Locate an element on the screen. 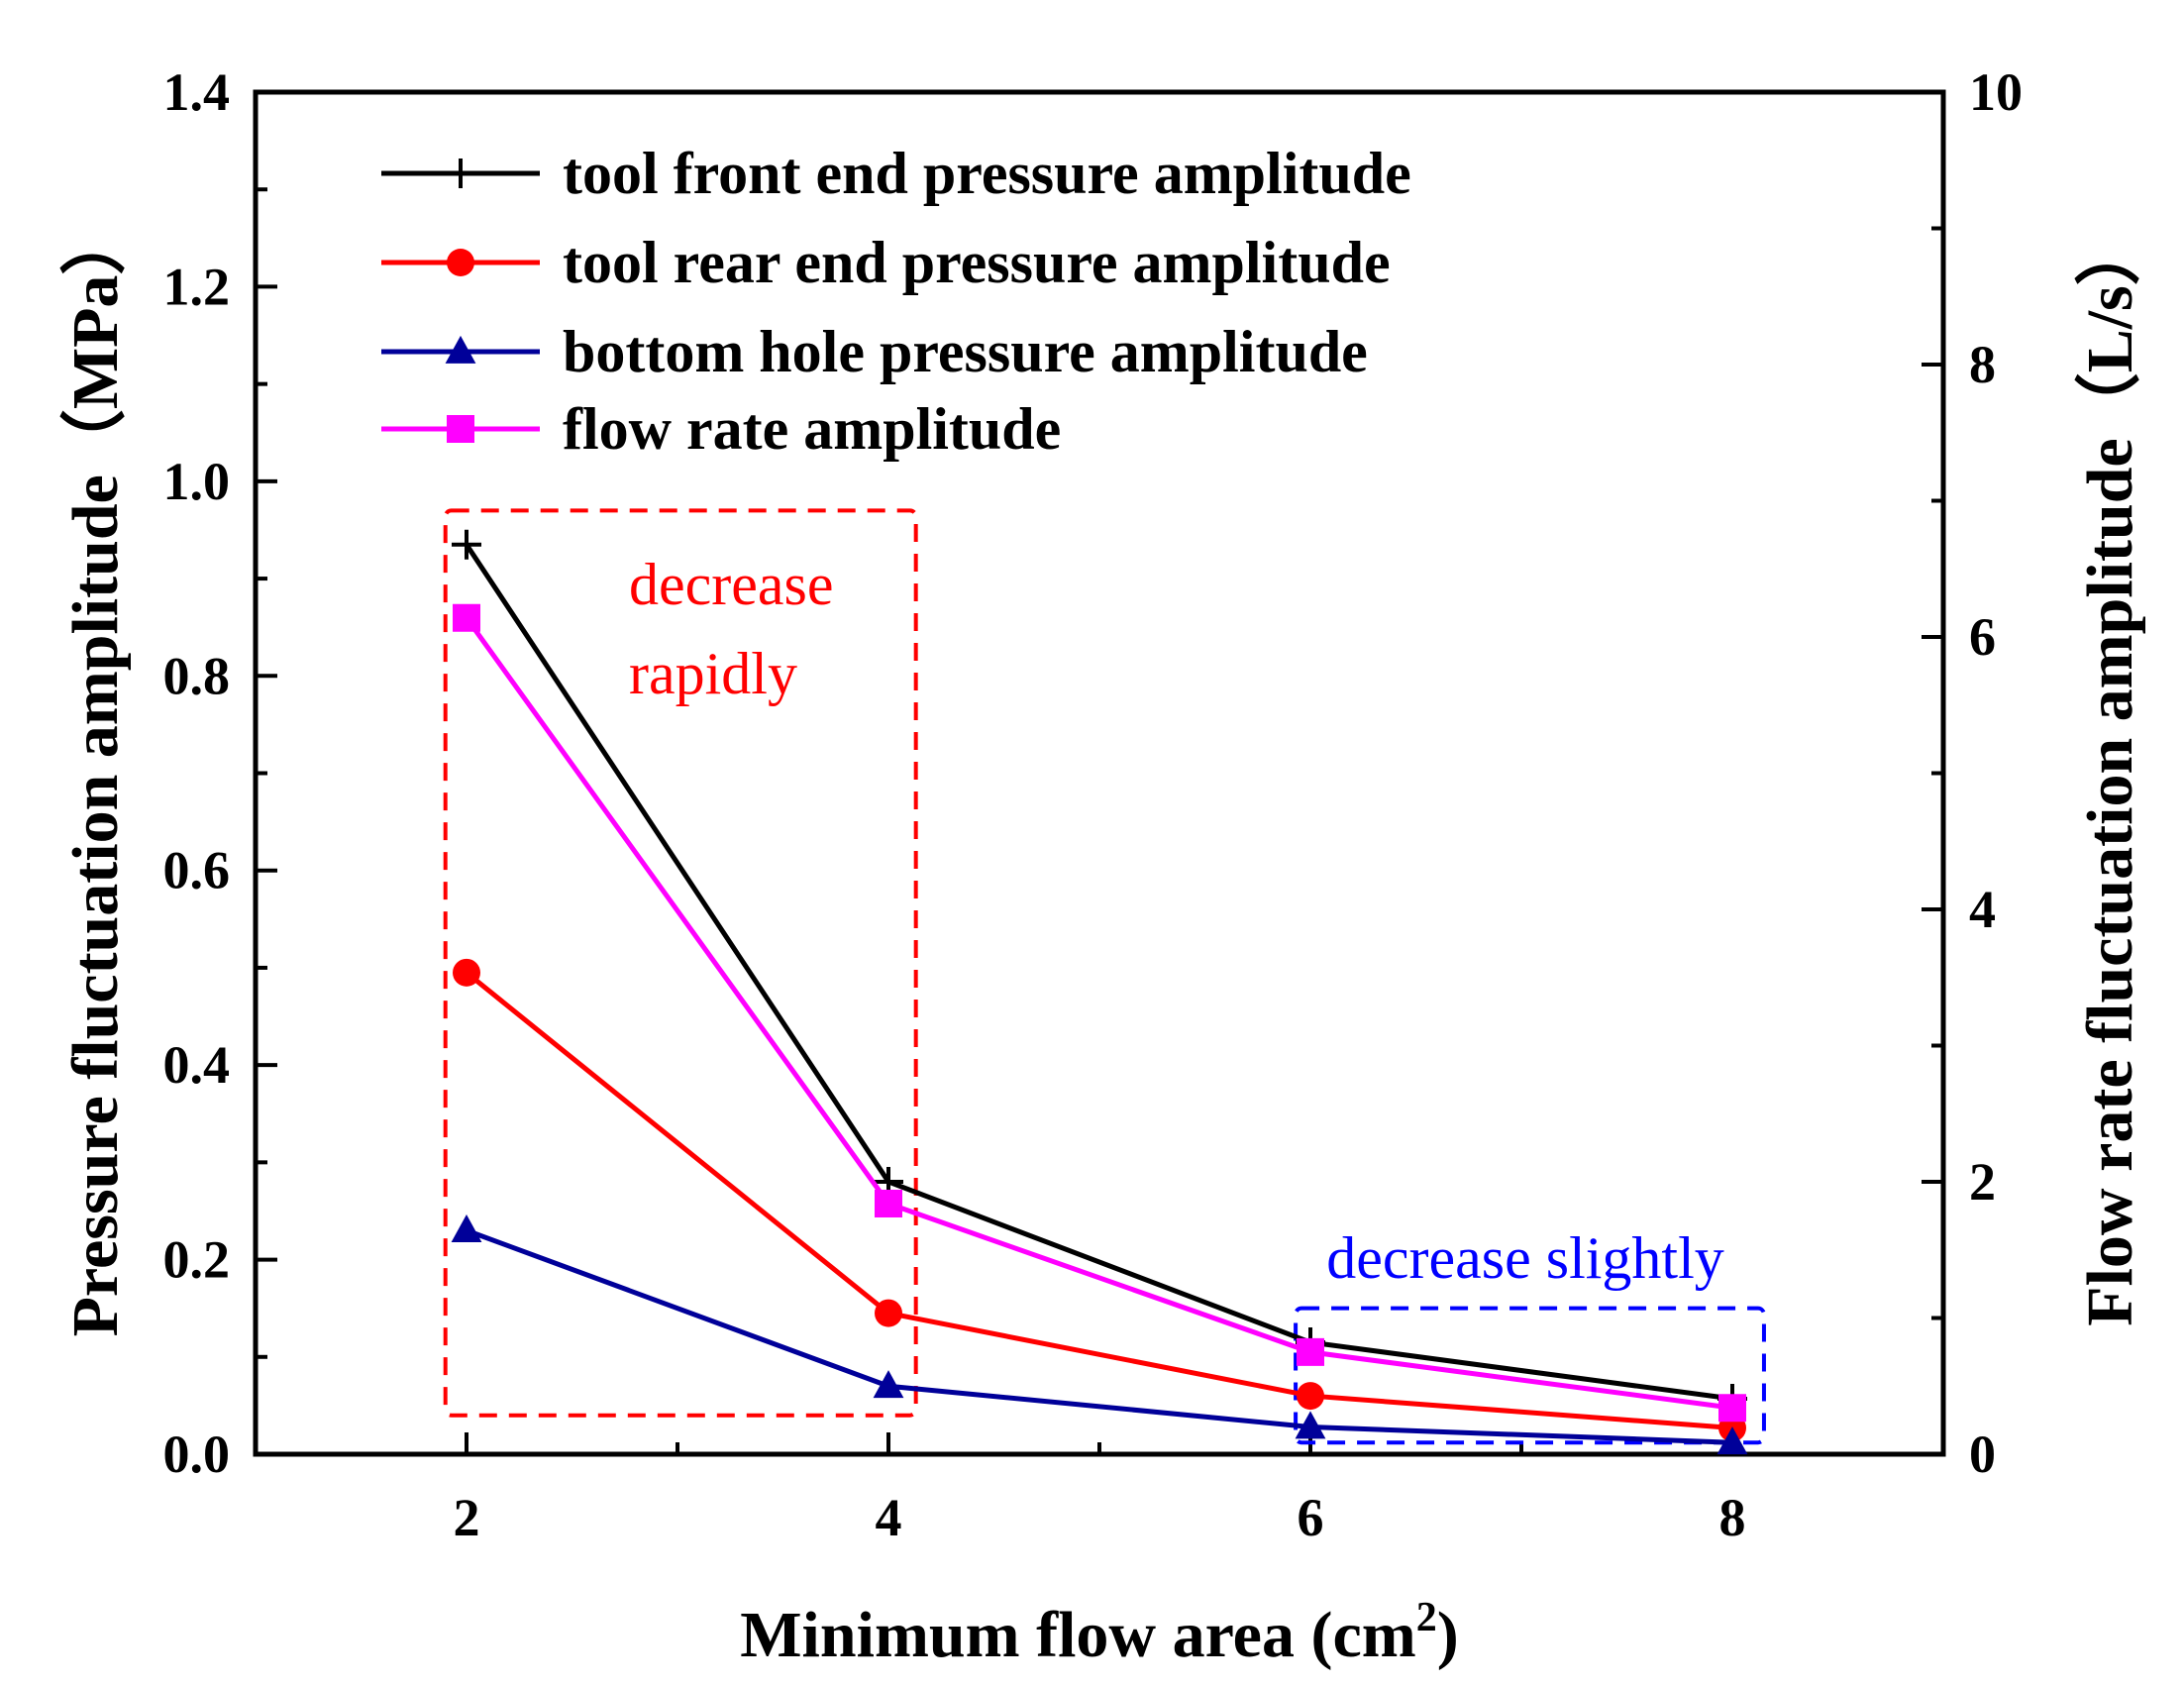  y-left-tick-label: 1.4 is located at coordinates (197, 92).